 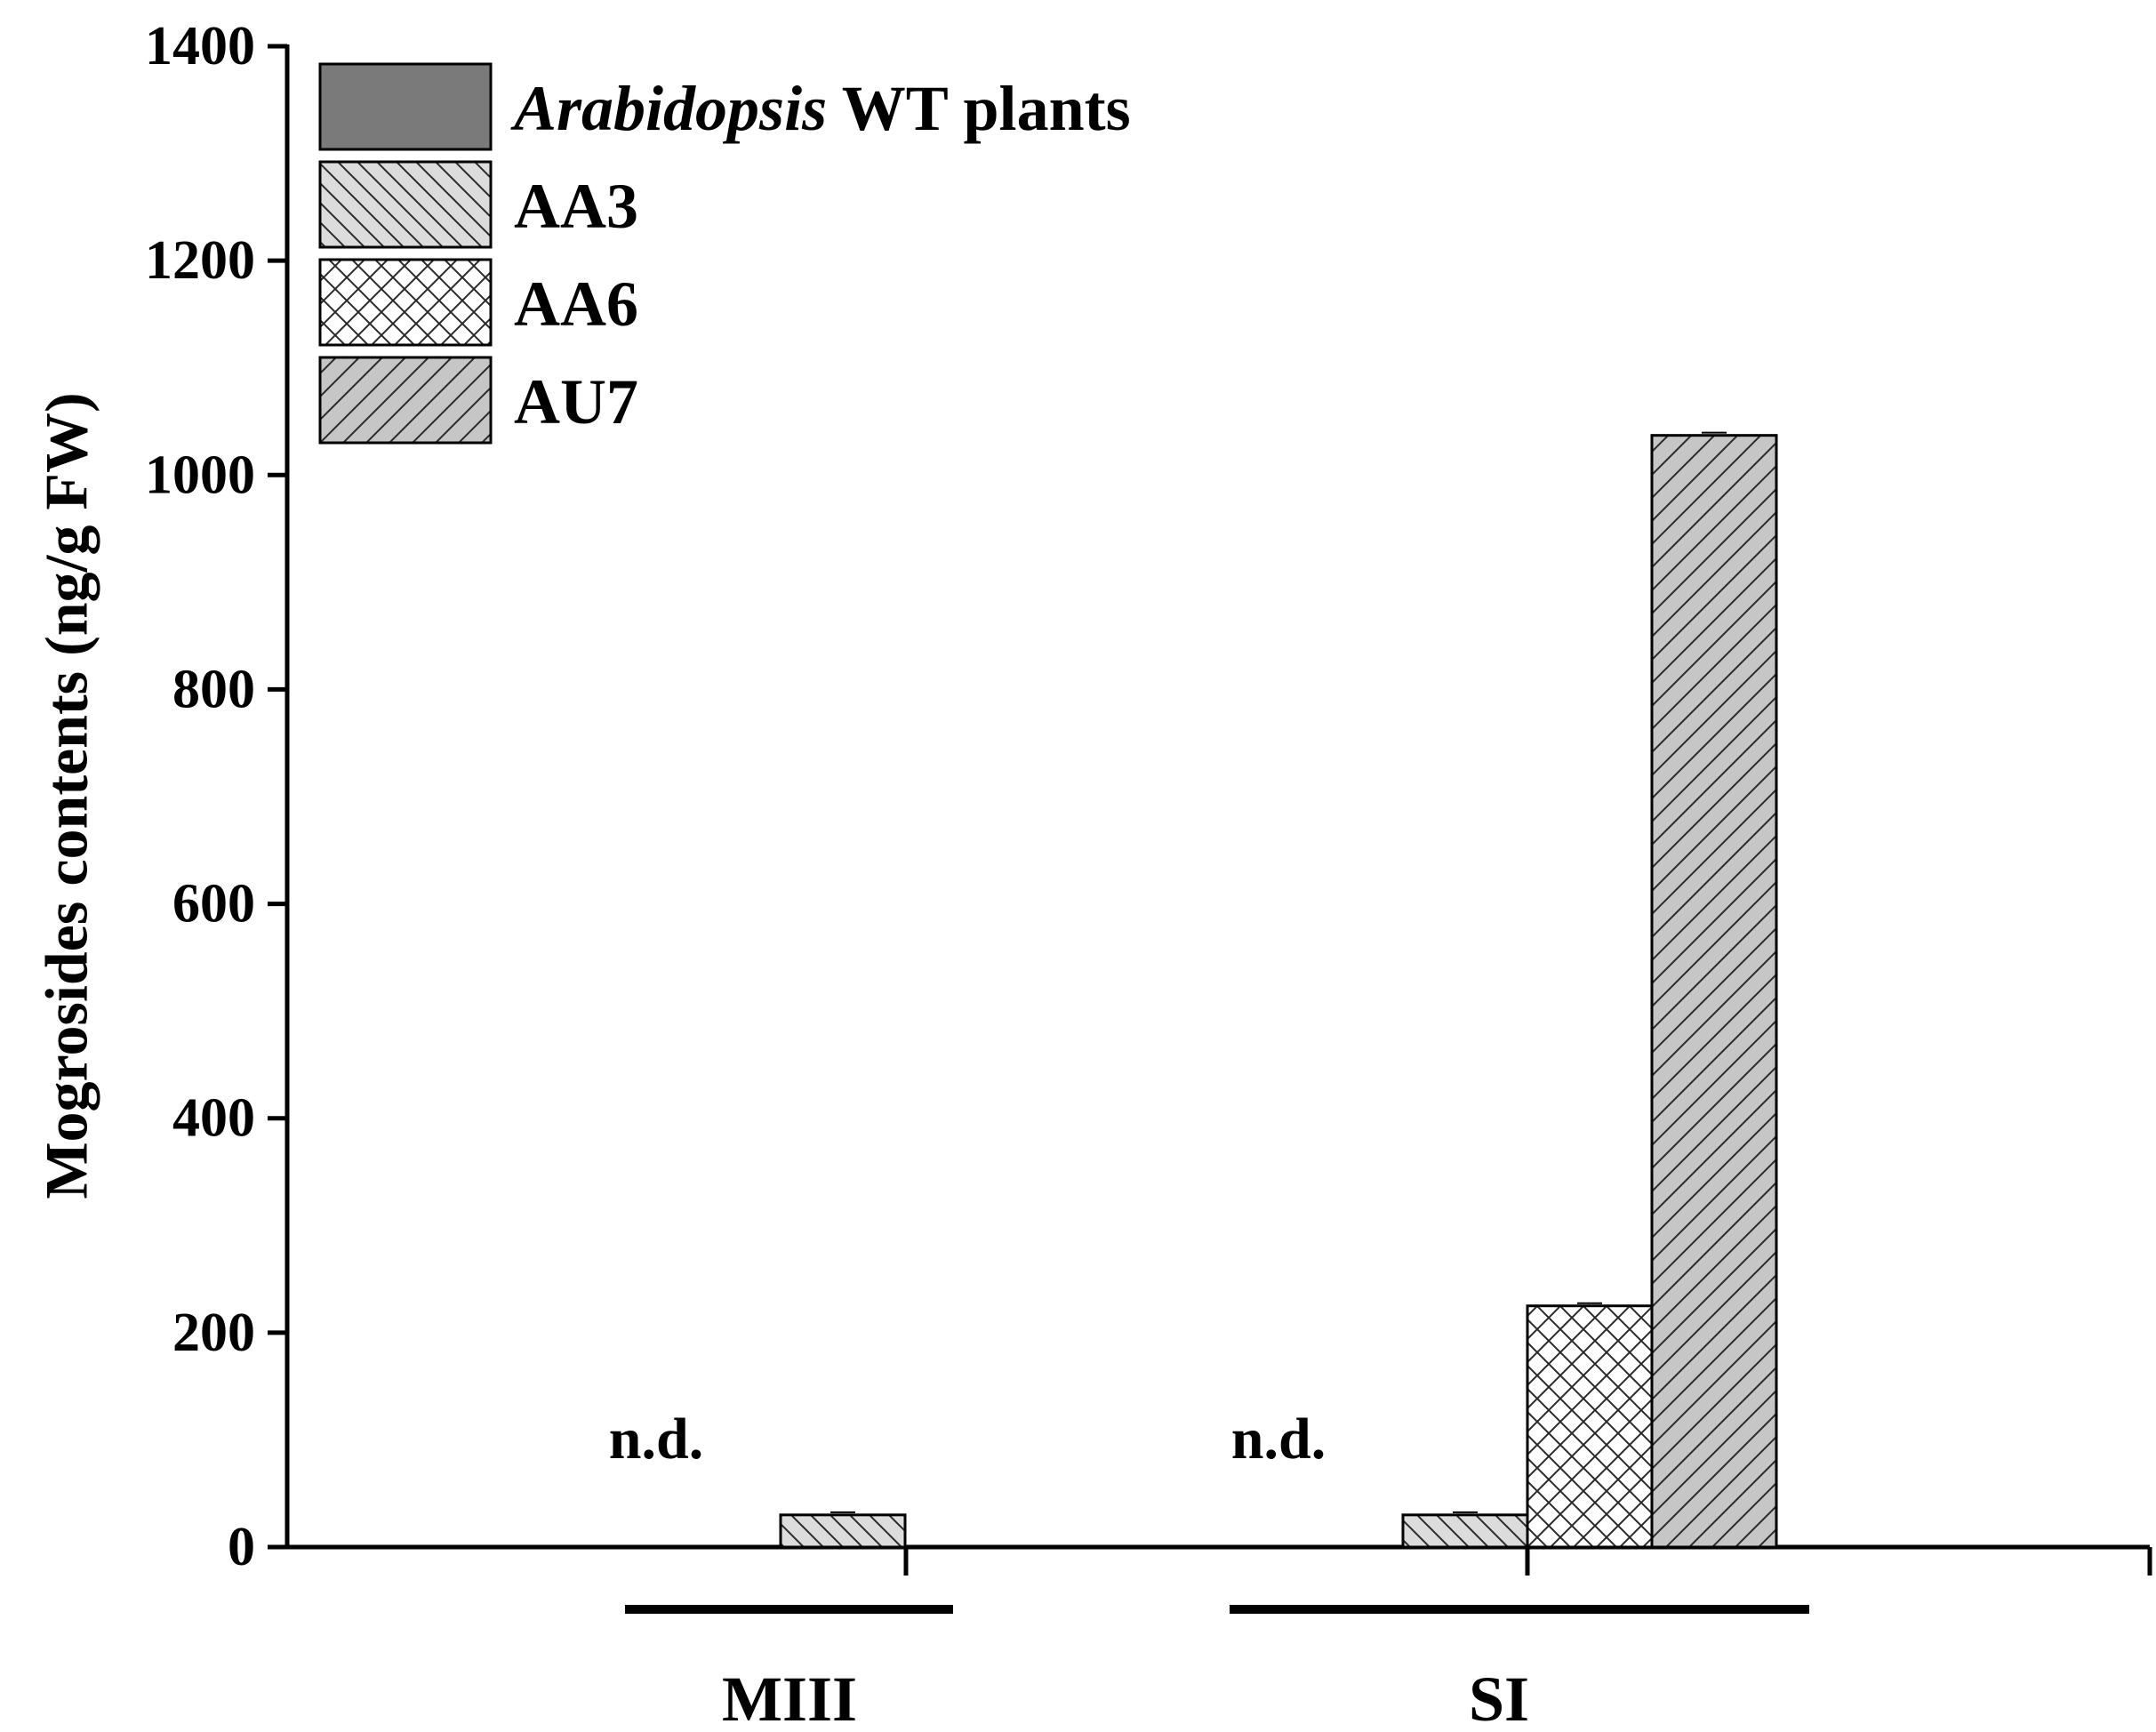 What do you see at coordinates (1590, 1426) in the screenshot?
I see `bar-si-aa6` at bounding box center [1590, 1426].